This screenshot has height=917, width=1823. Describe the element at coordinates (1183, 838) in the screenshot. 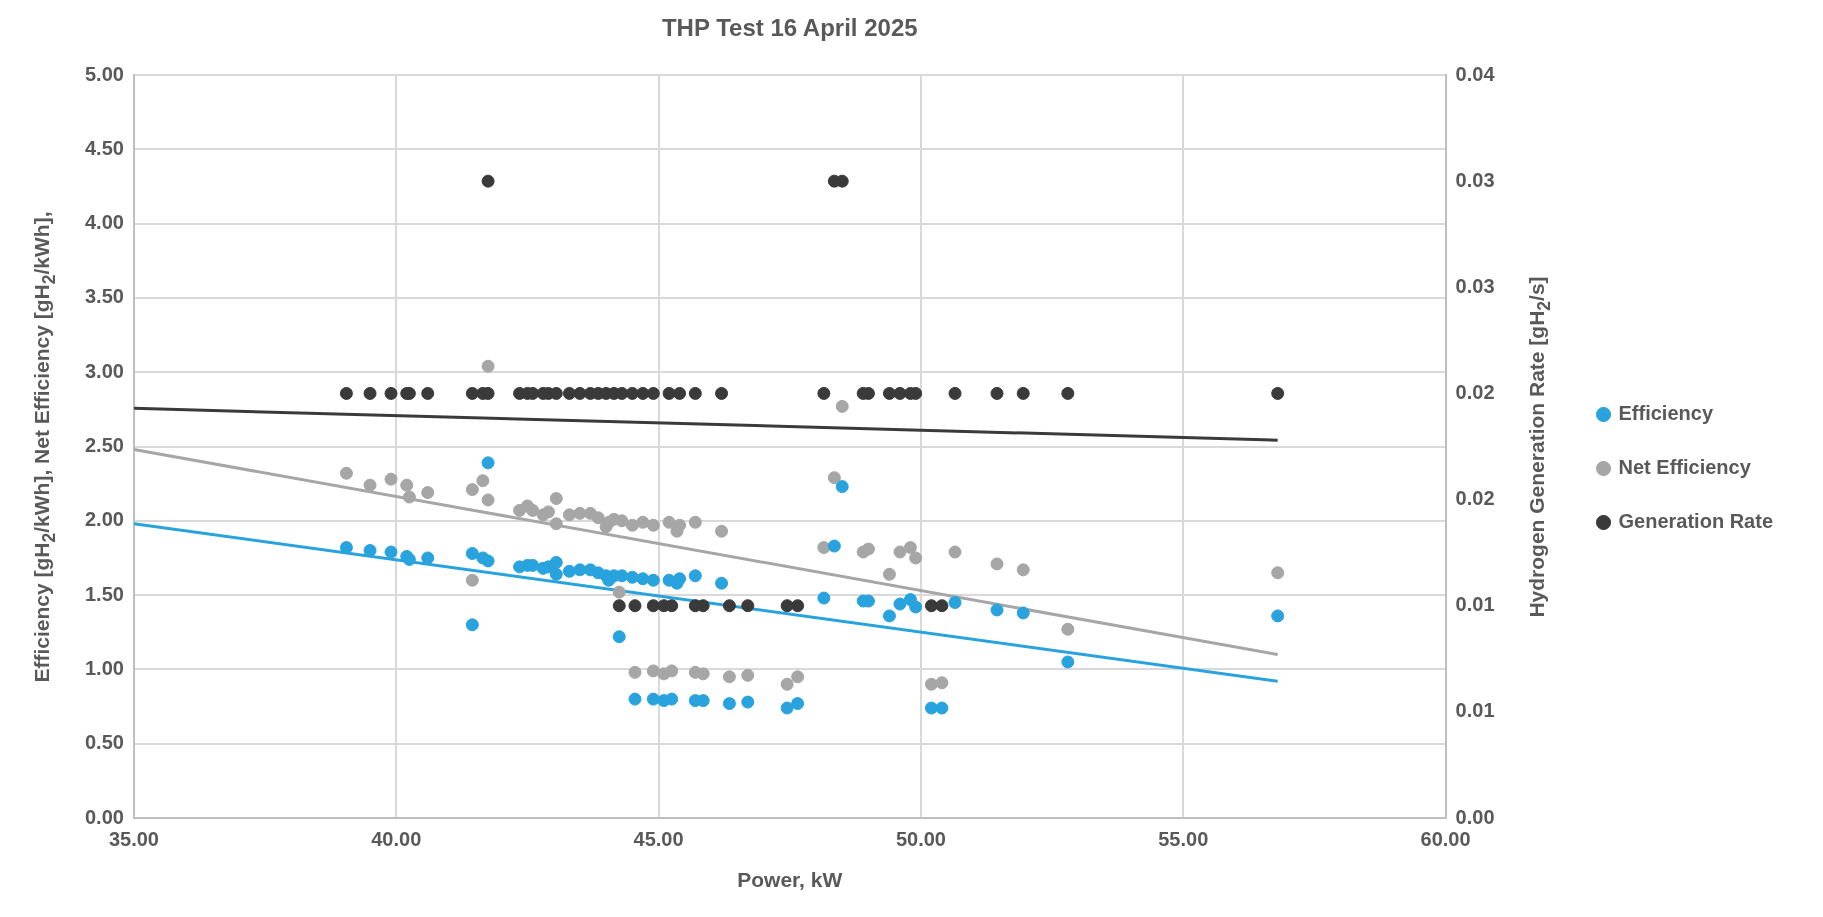

I see `x-tick-label: 55.00` at that location.